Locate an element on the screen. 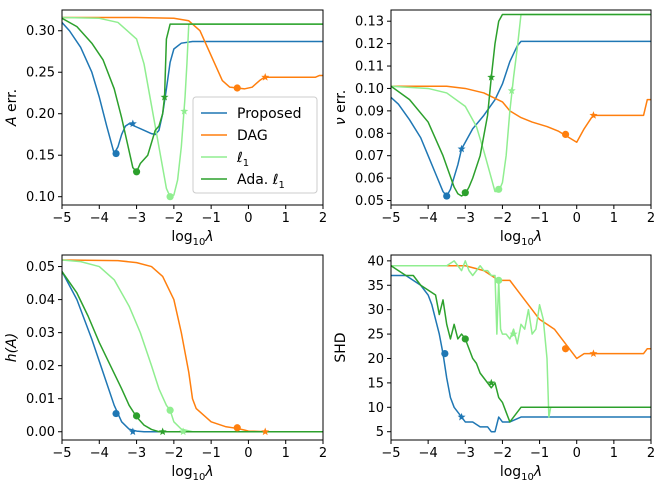 The image size is (664, 481). y-tick-label: 0.30 is located at coordinates (40, 31).